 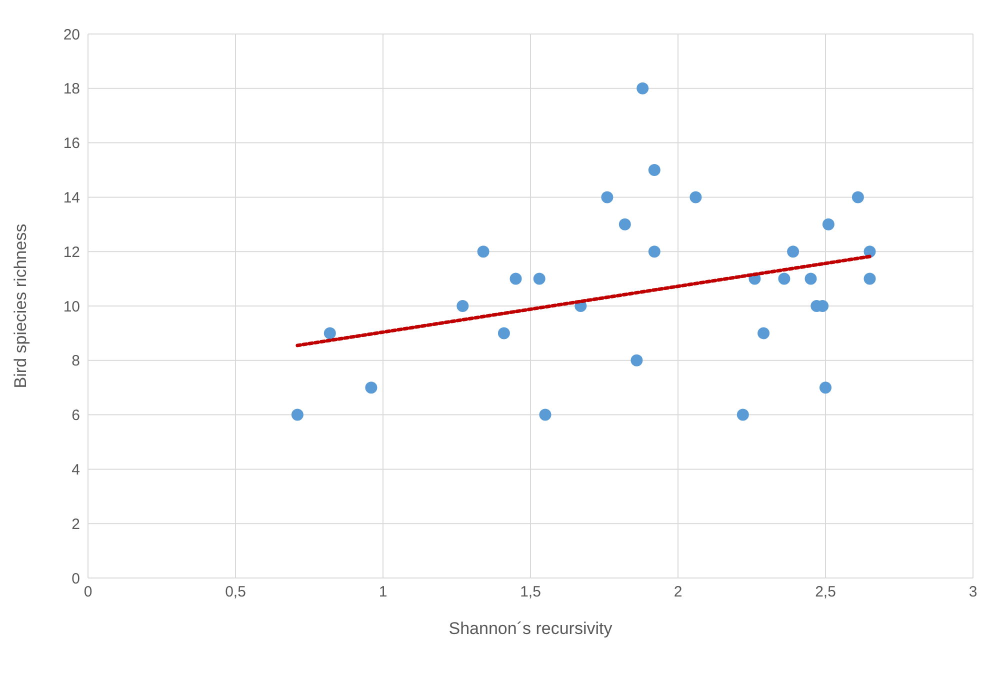 What do you see at coordinates (71, 89) in the screenshot?
I see `y-tick-label: 18` at bounding box center [71, 89].